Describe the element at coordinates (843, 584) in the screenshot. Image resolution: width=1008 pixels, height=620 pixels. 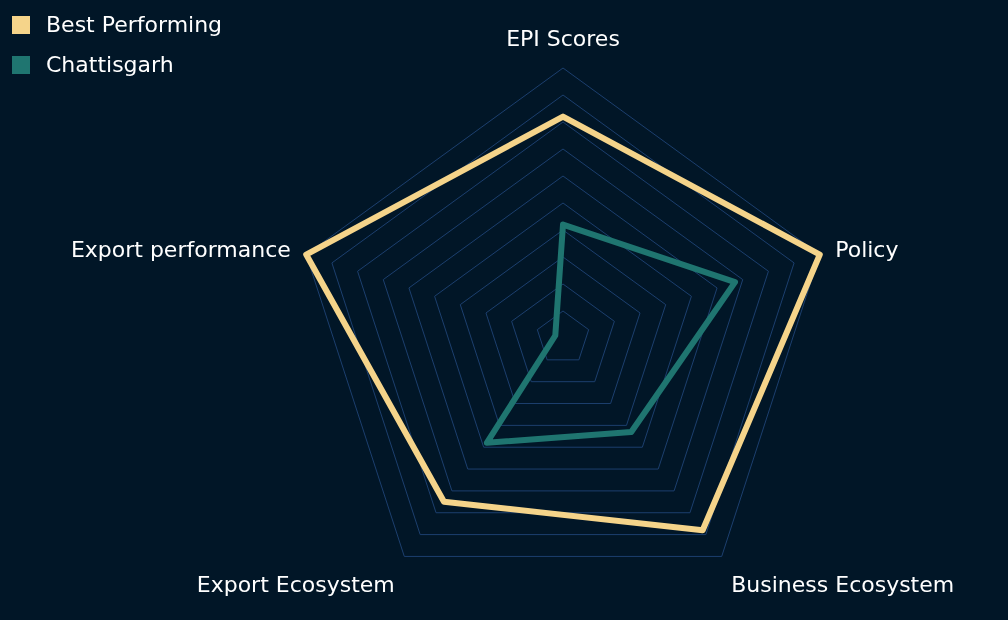
I see `spoke-label: Business Ecosystem` at that location.